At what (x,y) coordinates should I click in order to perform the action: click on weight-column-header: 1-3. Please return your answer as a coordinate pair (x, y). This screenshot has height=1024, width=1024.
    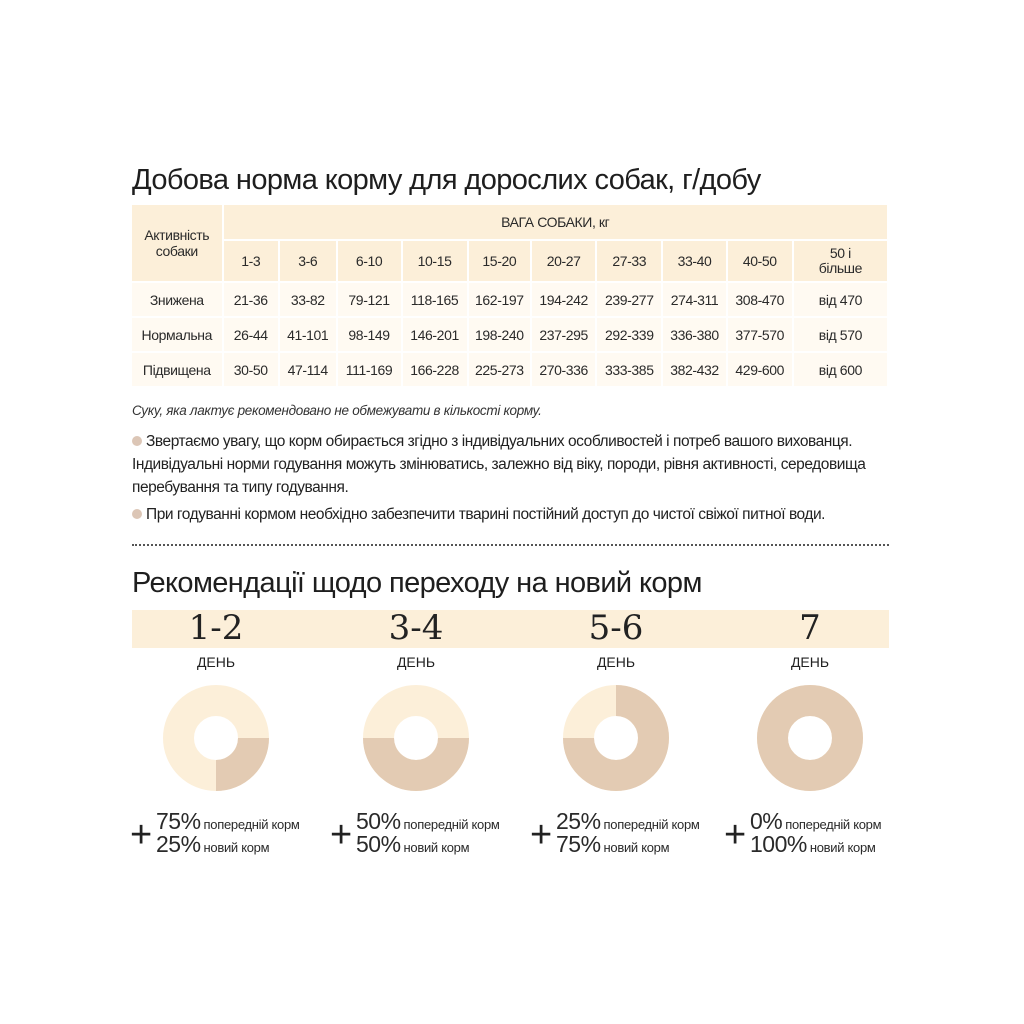
    Looking at the image, I should click on (251, 262).